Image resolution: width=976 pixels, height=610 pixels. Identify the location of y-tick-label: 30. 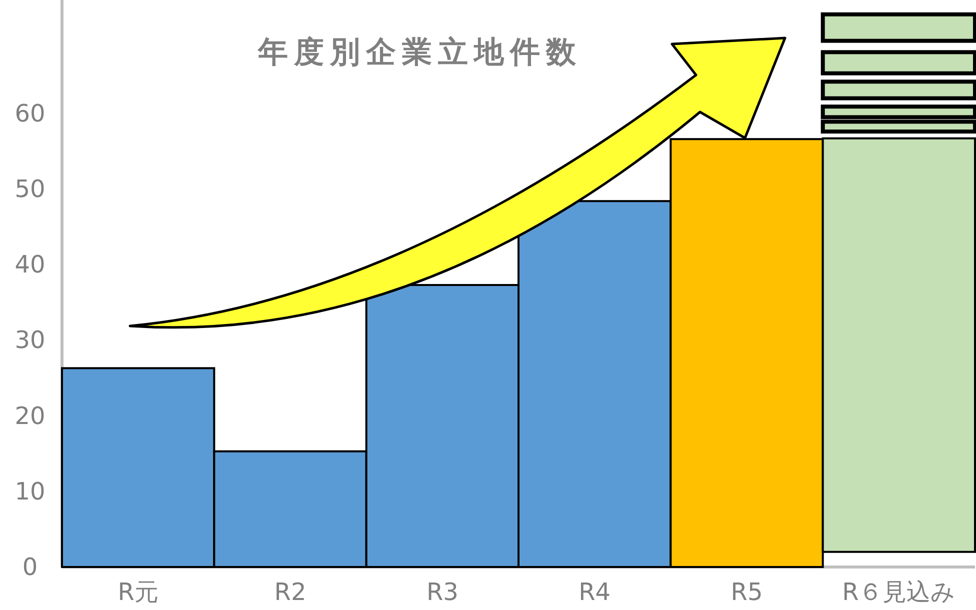
(30, 340).